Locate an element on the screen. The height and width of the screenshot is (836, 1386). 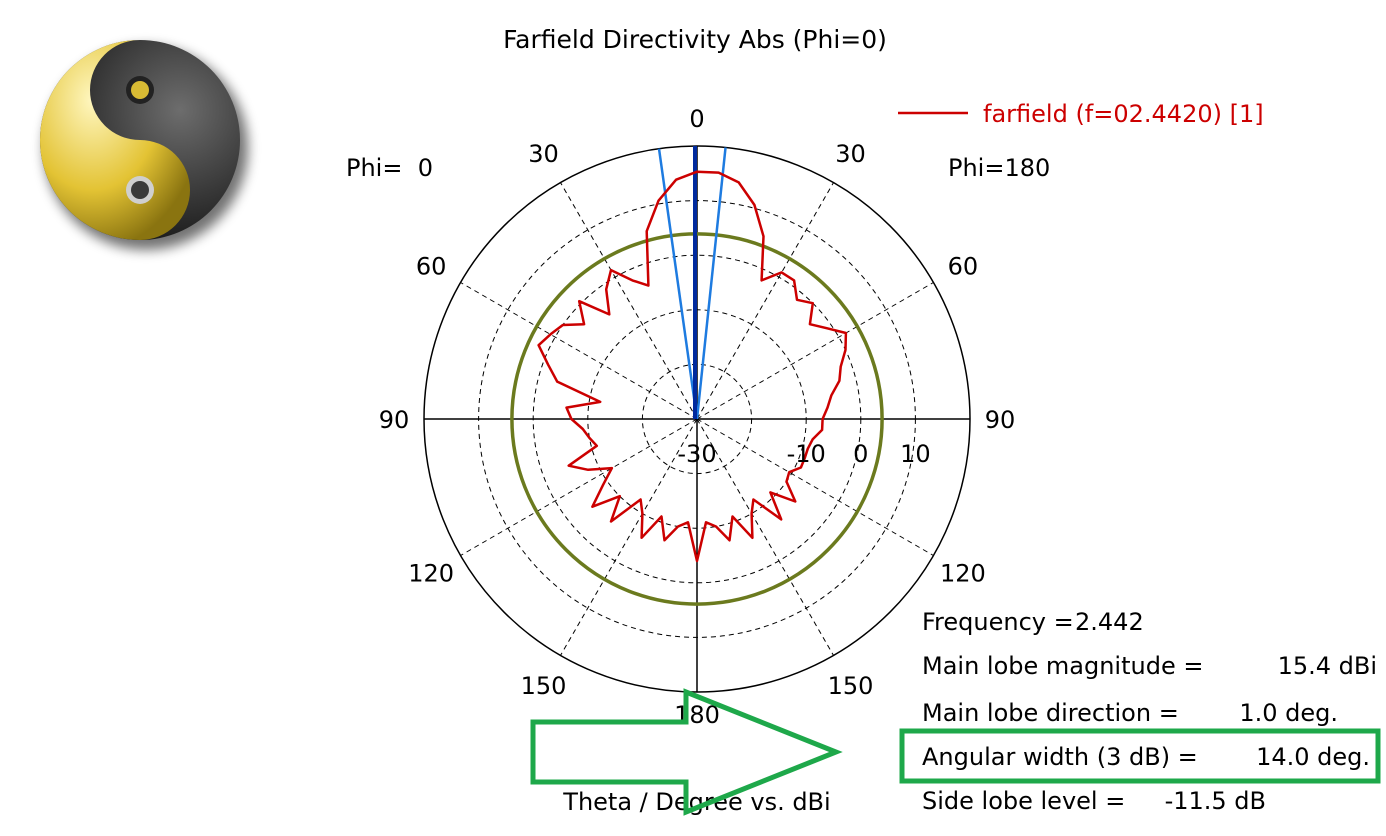
legend: farfield (f=02.4420) [1] is located at coordinates (1081, 114).